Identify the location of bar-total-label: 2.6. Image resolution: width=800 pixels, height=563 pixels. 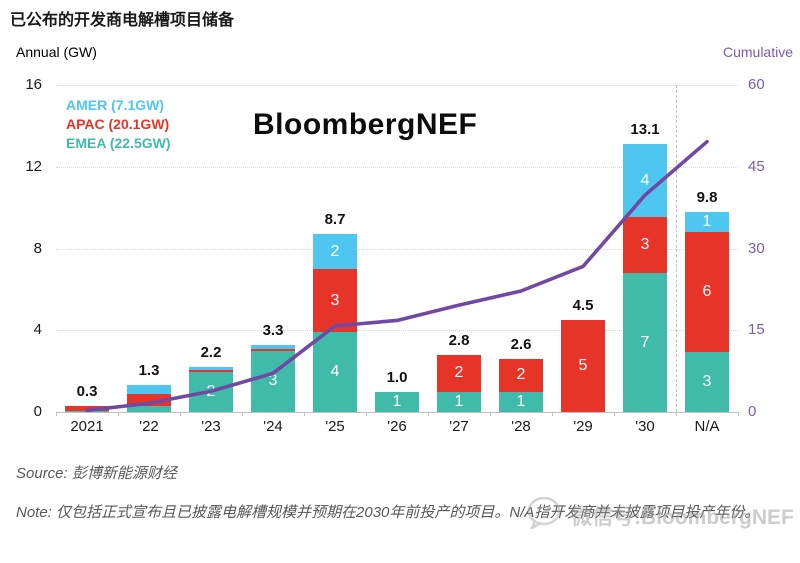
(521, 344).